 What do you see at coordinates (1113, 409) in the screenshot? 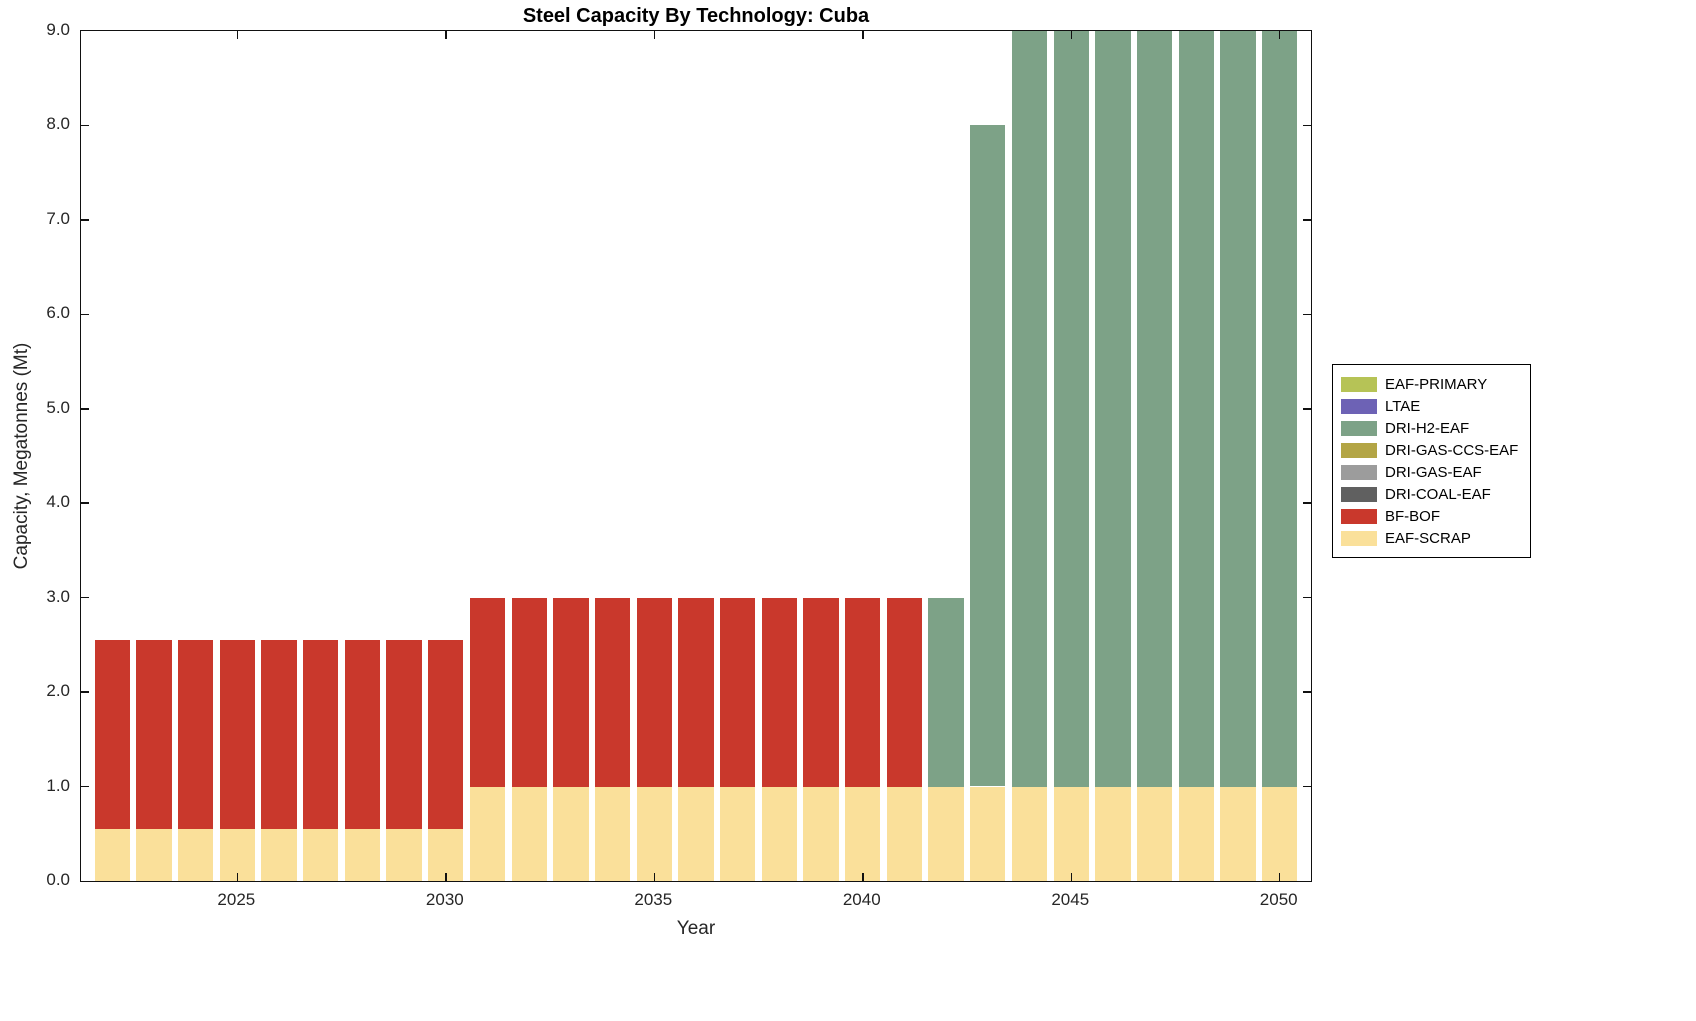
I see `bar-segment-dri-h2-eaf-2046` at bounding box center [1113, 409].